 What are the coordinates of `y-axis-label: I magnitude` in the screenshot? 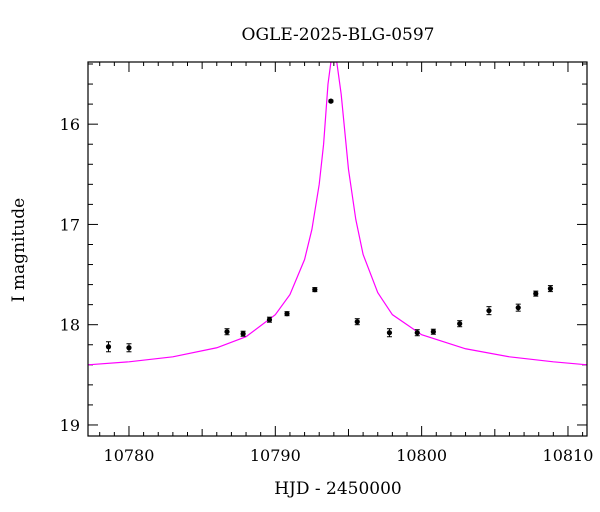 It's located at (19, 250).